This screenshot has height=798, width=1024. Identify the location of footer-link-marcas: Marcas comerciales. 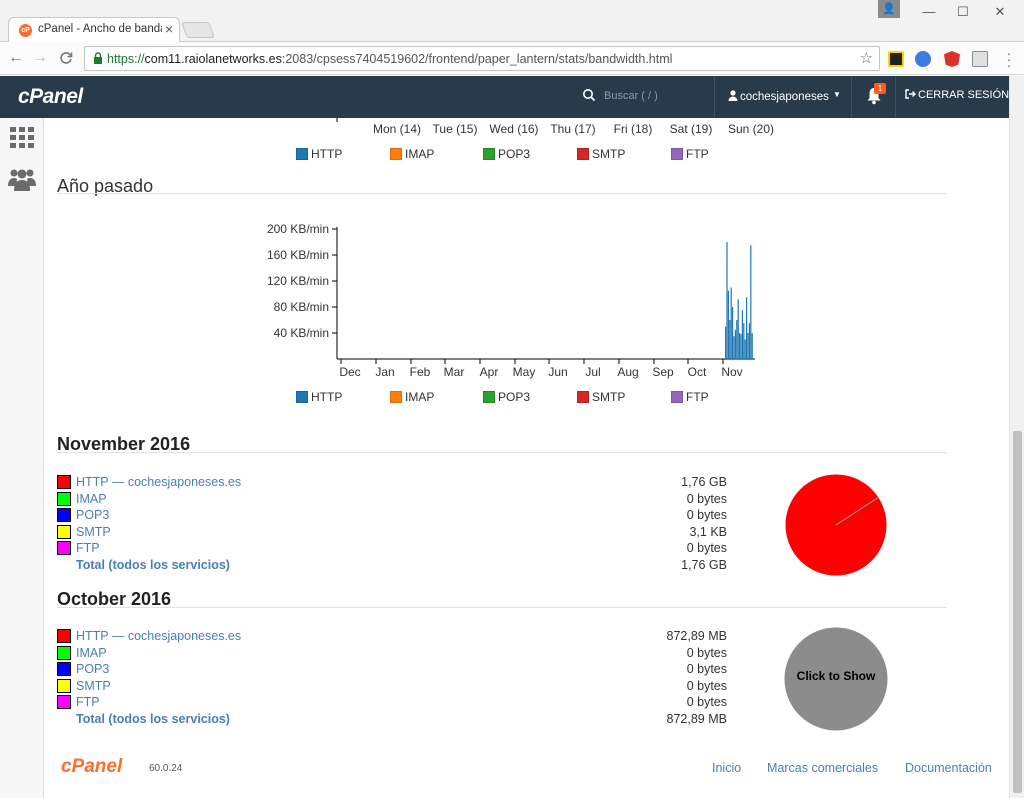
(823, 768).